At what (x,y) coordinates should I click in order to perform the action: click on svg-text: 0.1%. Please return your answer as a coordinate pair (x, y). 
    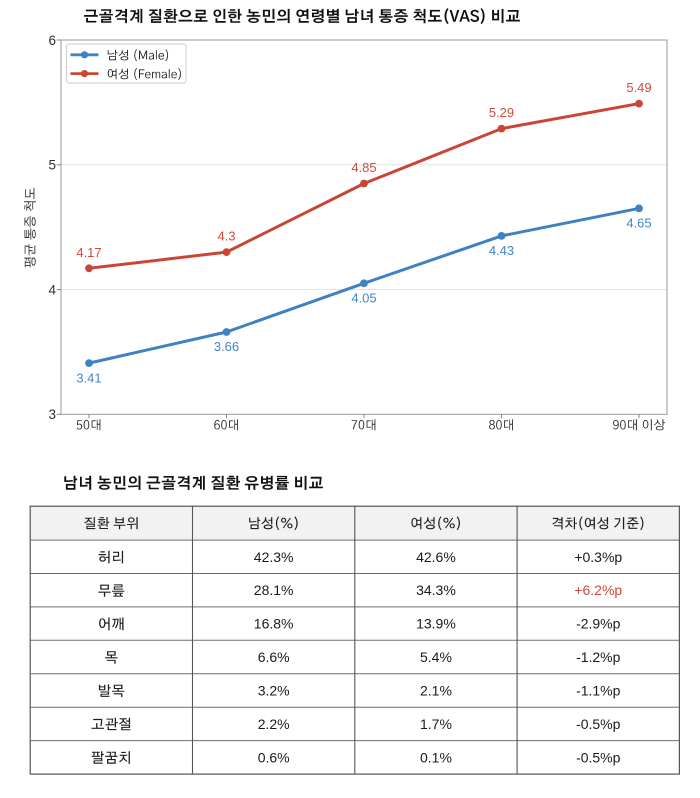
    Looking at the image, I should click on (436, 757).